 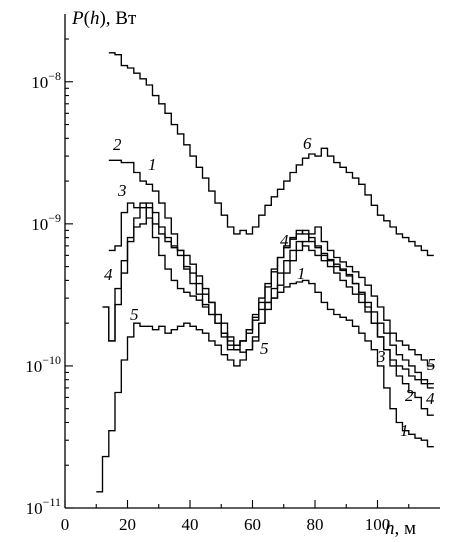 I want to click on x-tick-label: 80, so click(x=315, y=524).